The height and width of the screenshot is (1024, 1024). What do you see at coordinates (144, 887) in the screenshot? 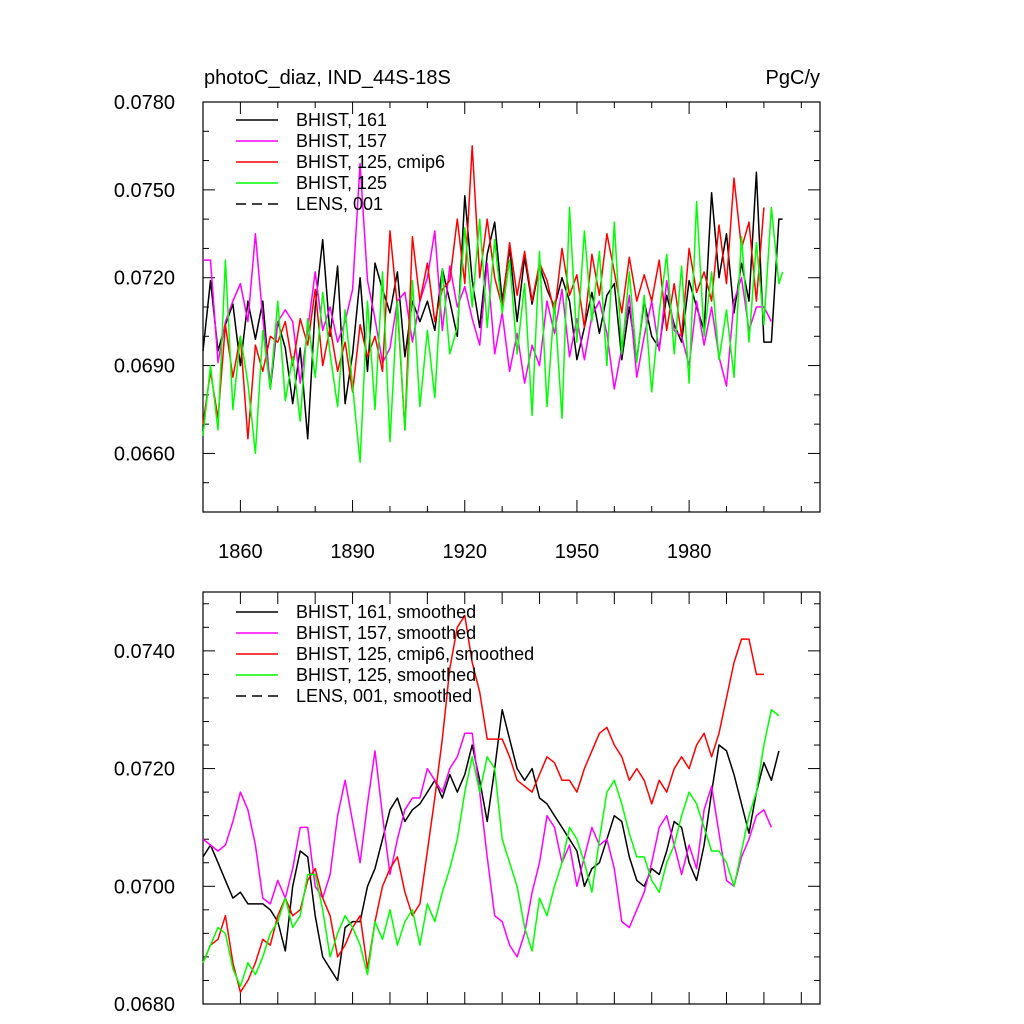
I see `y-tick-label: 0.0700` at bounding box center [144, 887].